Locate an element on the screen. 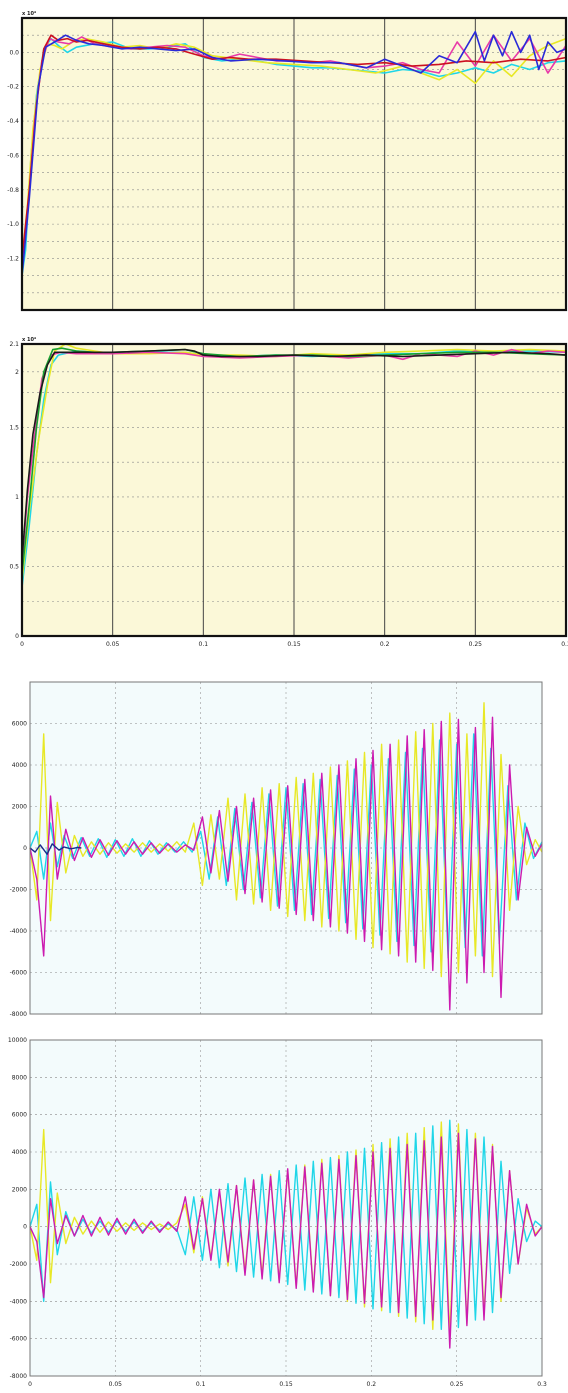 Image resolution: width=568 pixels, height=1393 pixels. y-tick-label: 1.5 is located at coordinates (14, 427).